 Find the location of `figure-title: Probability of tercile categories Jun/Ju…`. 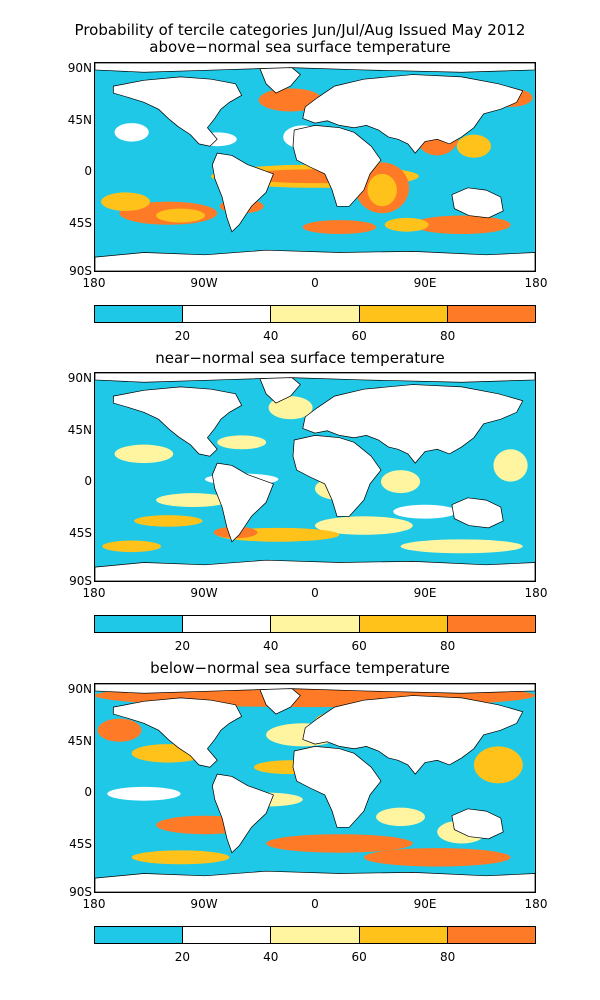

figure-title: Probability of tercile categories Jun/Ju… is located at coordinates (300, 30).